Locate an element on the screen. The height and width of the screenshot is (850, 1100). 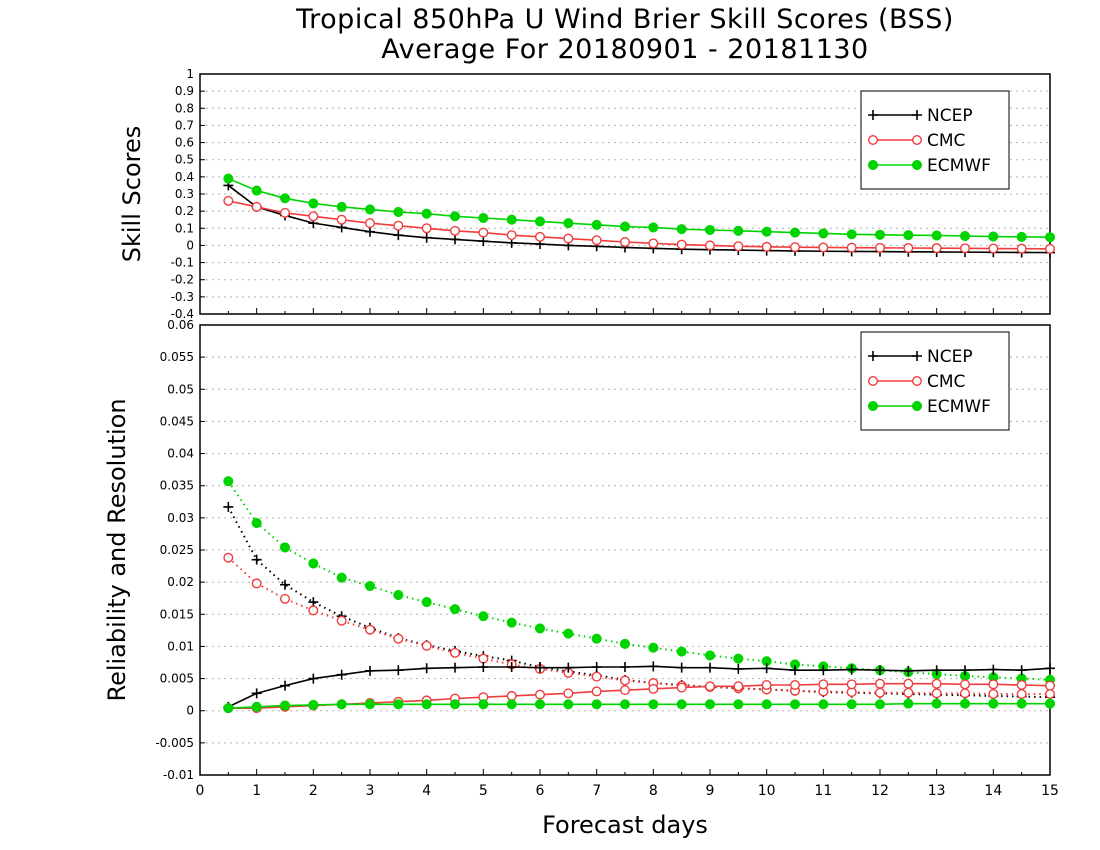
y-tick-label: 0.3 is located at coordinates (184, 194).